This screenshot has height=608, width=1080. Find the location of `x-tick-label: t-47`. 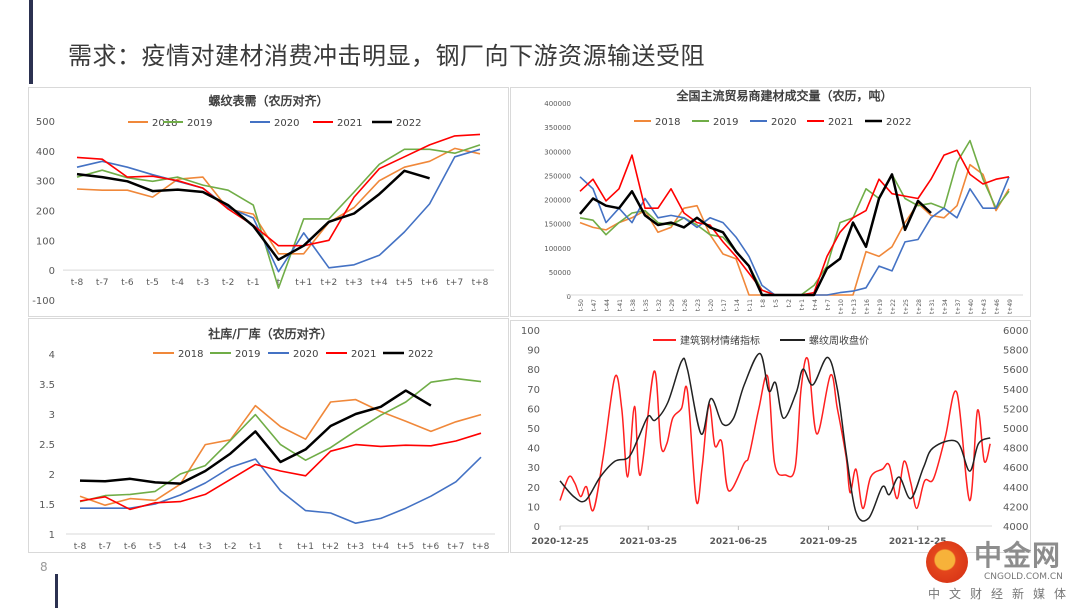

x-tick-label: t-47 is located at coordinates (594, 305).